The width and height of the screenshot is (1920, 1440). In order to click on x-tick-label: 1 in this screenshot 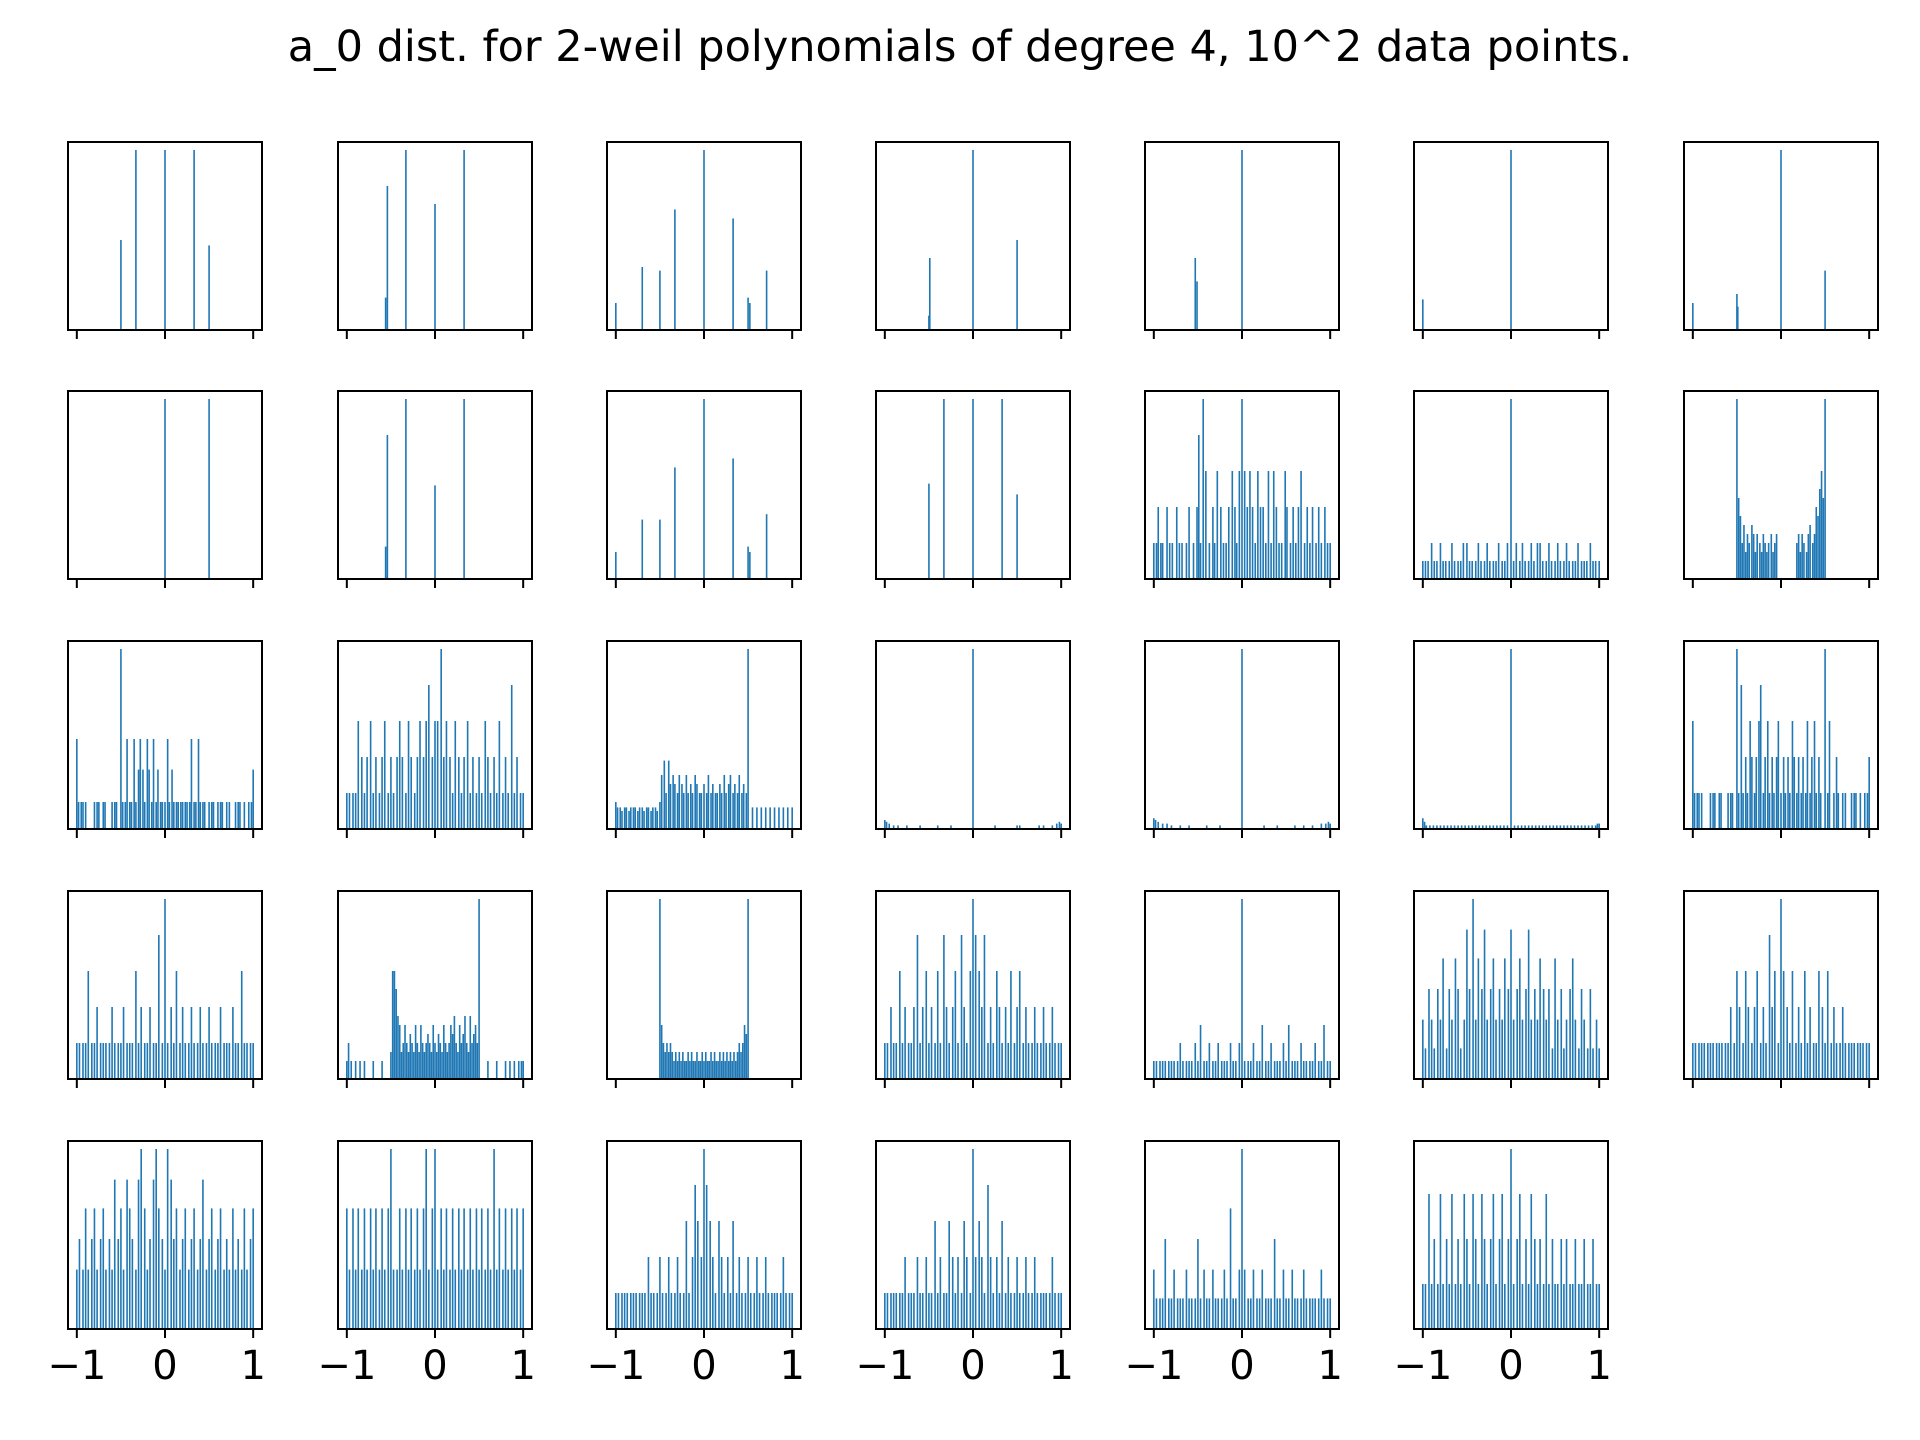, I will do `click(1060, 1366)`.